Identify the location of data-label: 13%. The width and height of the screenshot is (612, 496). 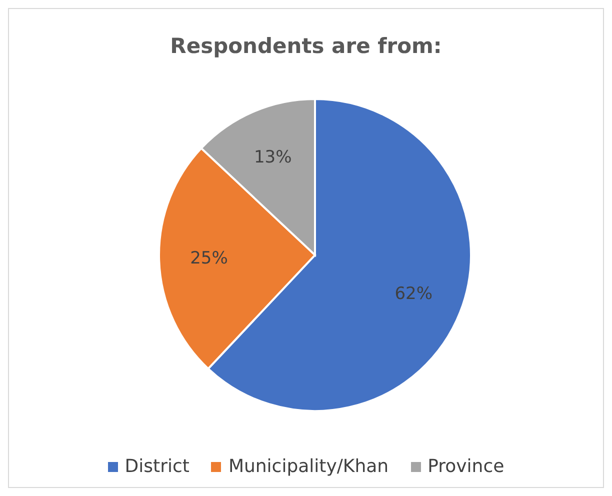
(273, 158).